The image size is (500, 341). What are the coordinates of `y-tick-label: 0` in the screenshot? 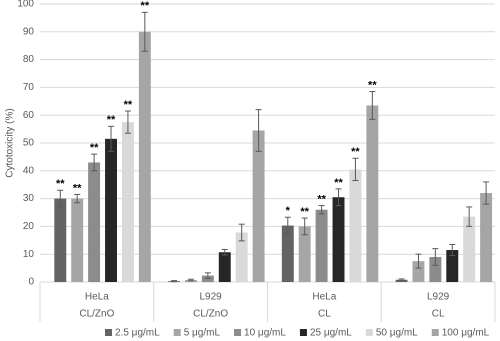 It's located at (31, 282).